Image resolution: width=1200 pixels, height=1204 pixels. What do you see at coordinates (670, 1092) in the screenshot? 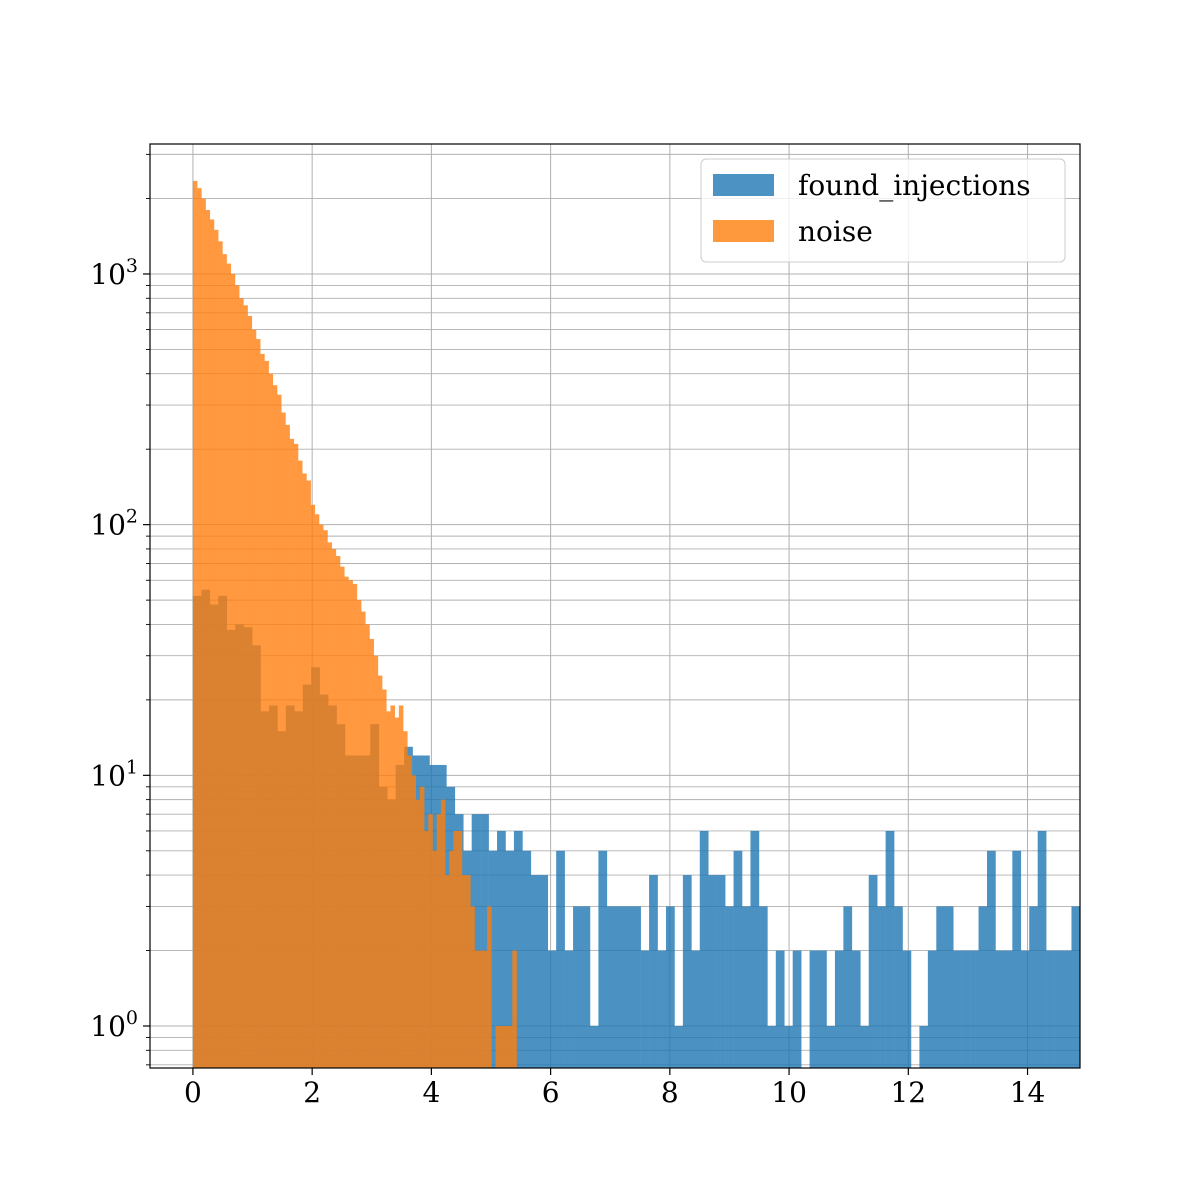
I see `x-tick-label: 8` at bounding box center [670, 1092].